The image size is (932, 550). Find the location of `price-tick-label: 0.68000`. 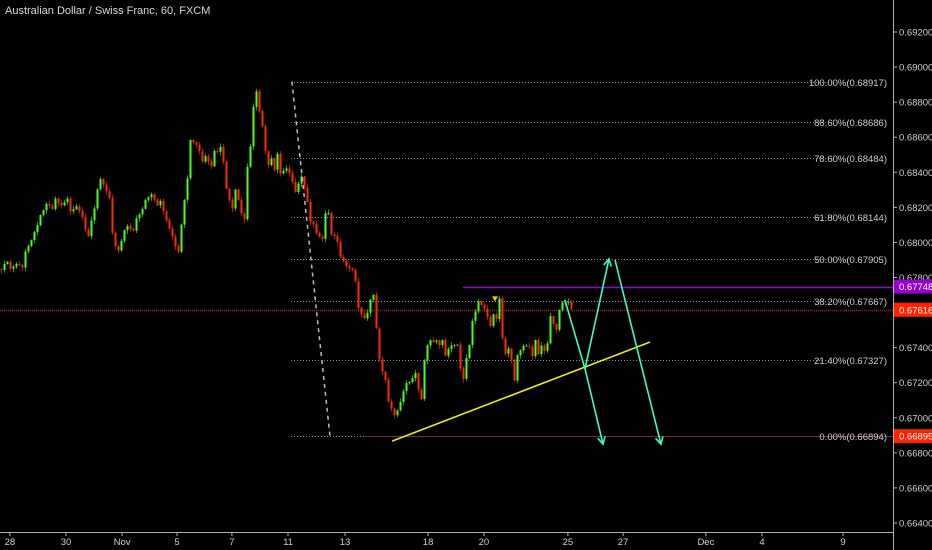

price-tick-label: 0.68000 is located at coordinates (915, 243).